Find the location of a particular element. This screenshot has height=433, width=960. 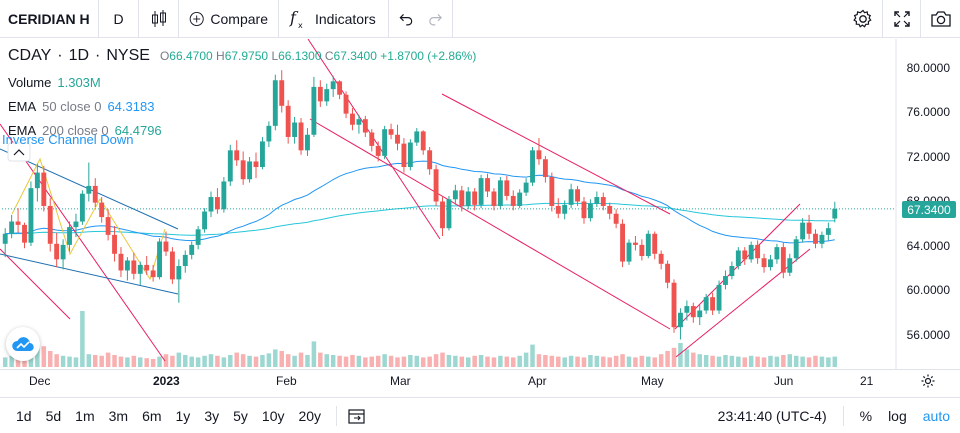

range-5d-button: 5d is located at coordinates (53, 415).